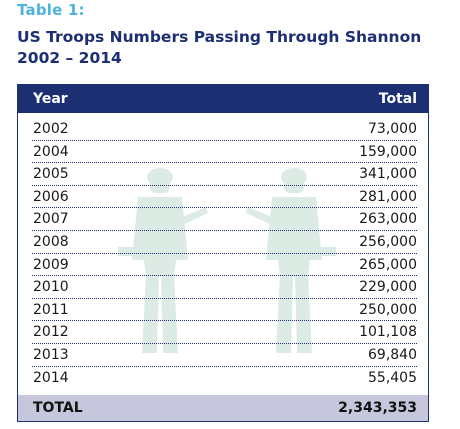 The height and width of the screenshot is (429, 460). I want to click on row-year: 2011, so click(51, 309).